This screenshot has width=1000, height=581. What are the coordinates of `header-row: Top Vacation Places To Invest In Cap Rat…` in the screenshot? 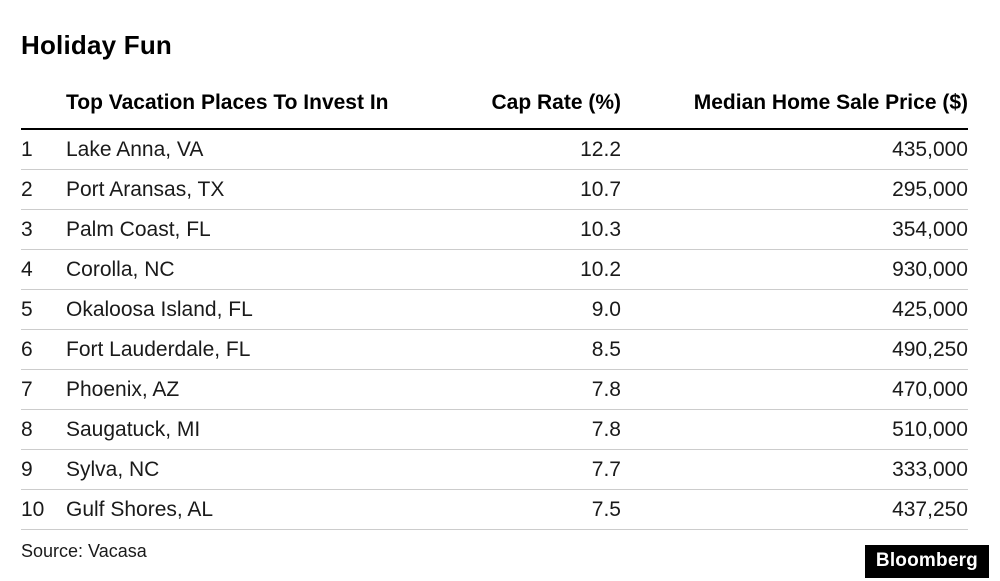 It's located at (494, 105).